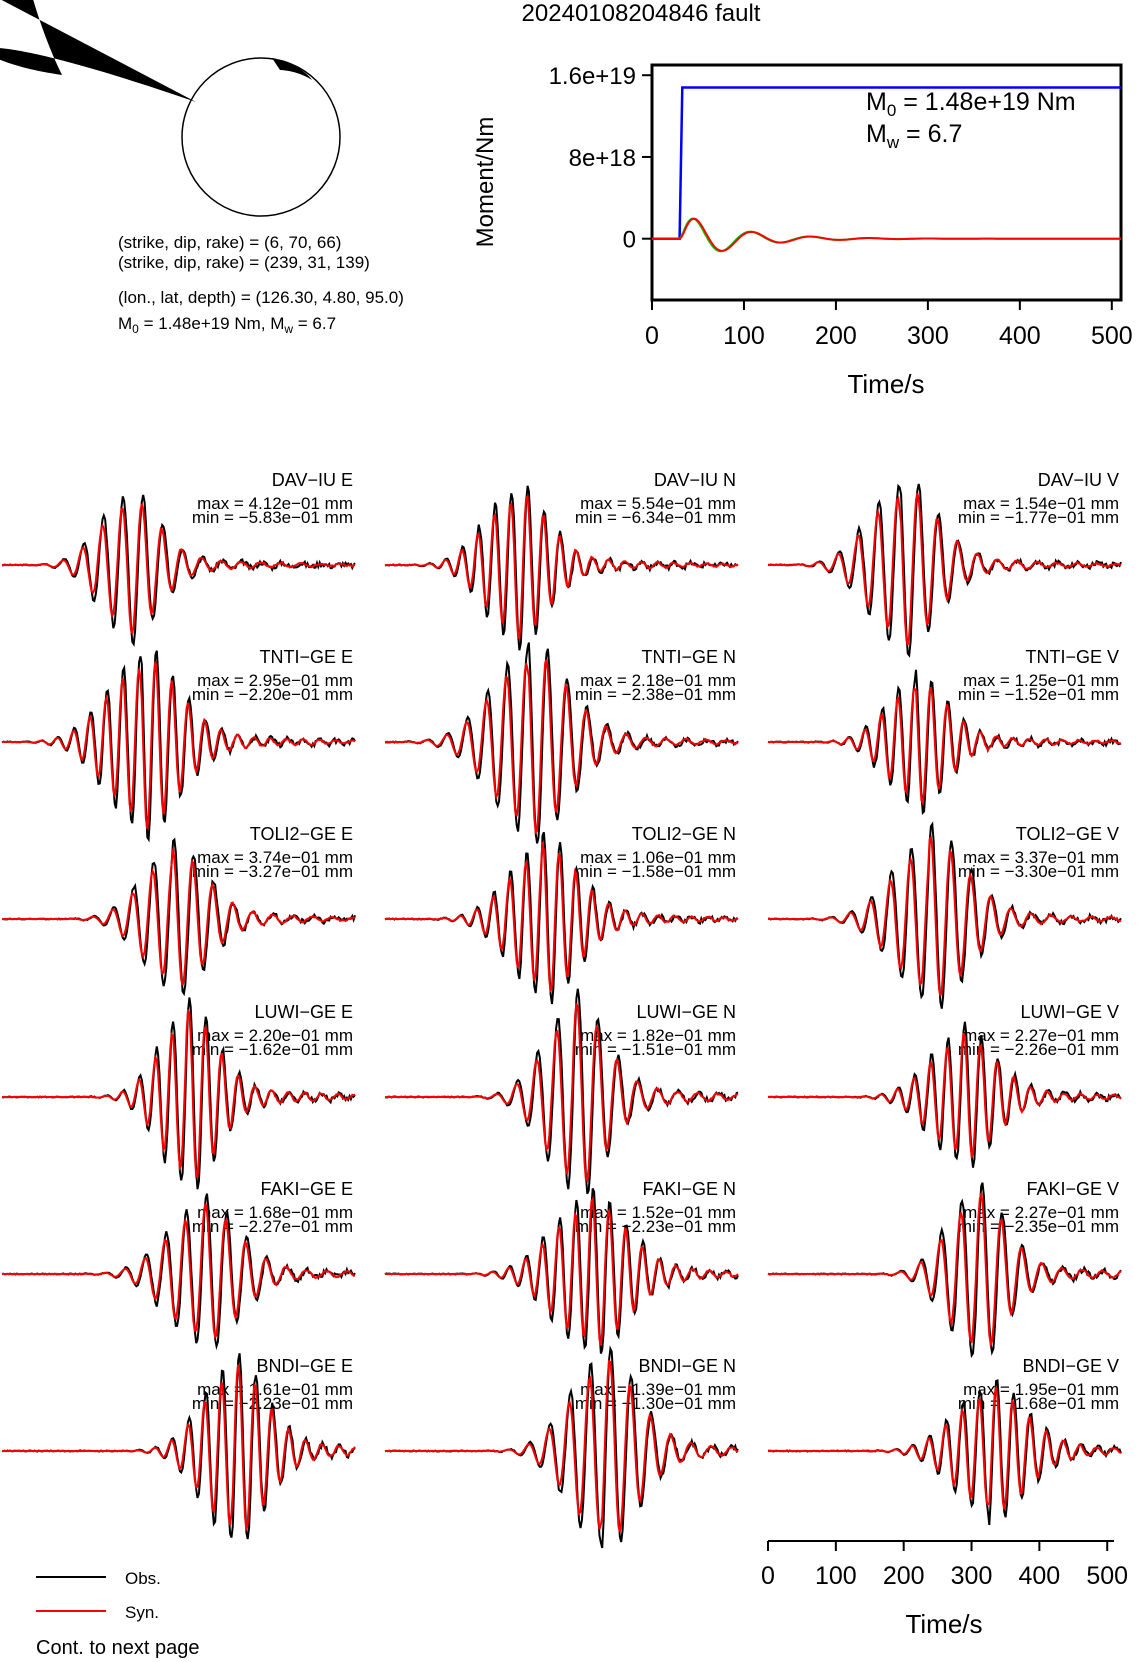 The width and height of the screenshot is (1139, 1662). What do you see at coordinates (885, 384) in the screenshot?
I see `stf-x-axis-label: Time/s` at bounding box center [885, 384].